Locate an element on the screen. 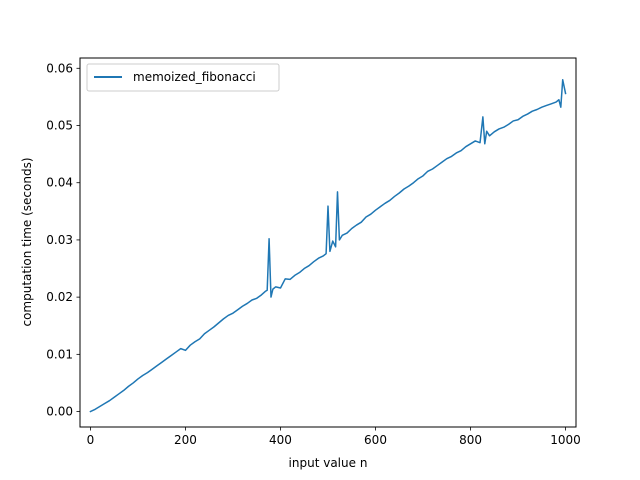 The image size is (640, 480). x-tick-label: 400 is located at coordinates (280, 440).